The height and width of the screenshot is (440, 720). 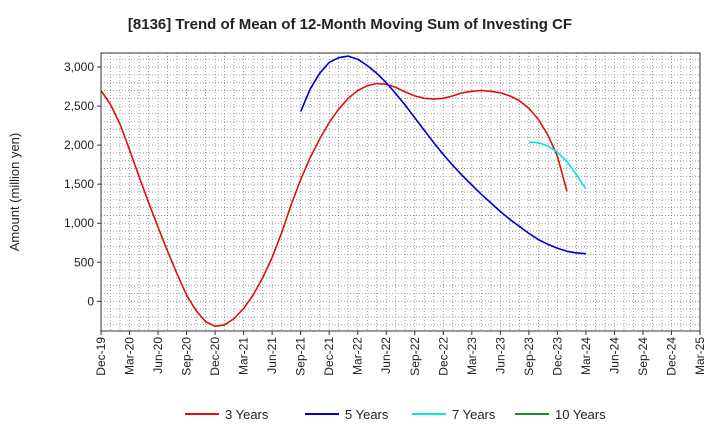 What do you see at coordinates (79, 184) in the screenshot?
I see `y-tick-label: 1,500` at bounding box center [79, 184].